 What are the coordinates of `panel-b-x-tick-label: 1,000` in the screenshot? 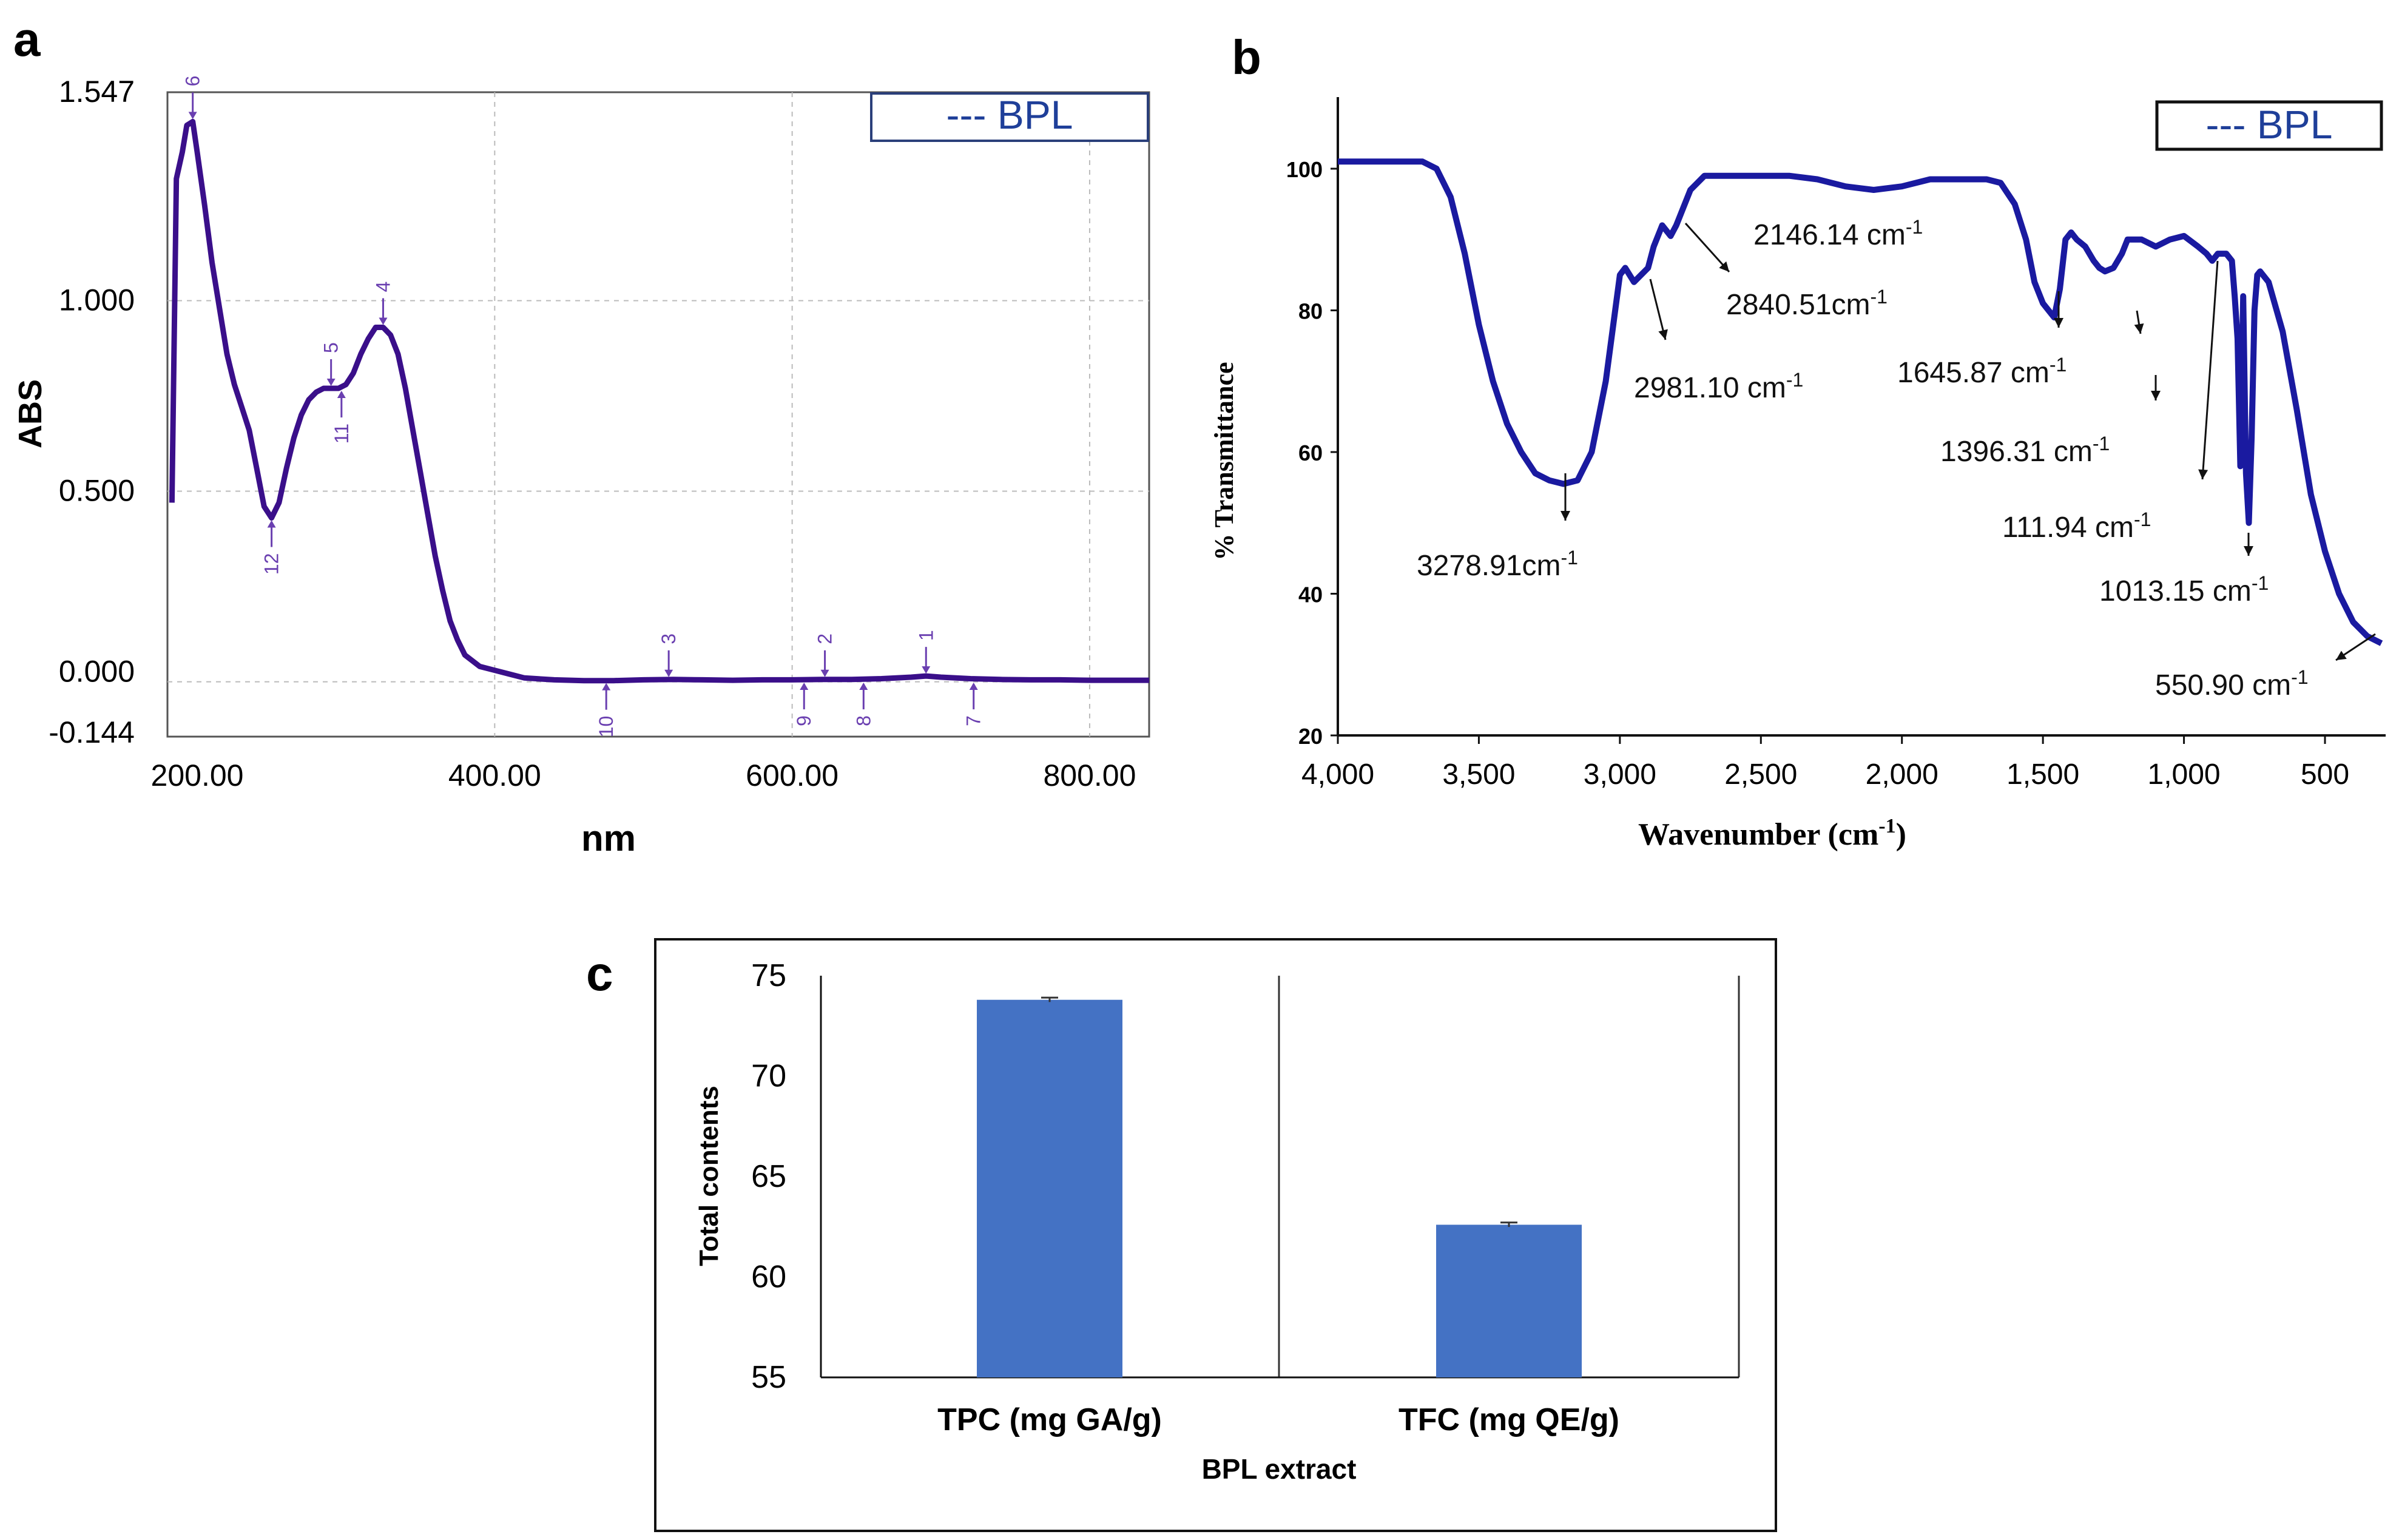 It's located at (2185, 774).